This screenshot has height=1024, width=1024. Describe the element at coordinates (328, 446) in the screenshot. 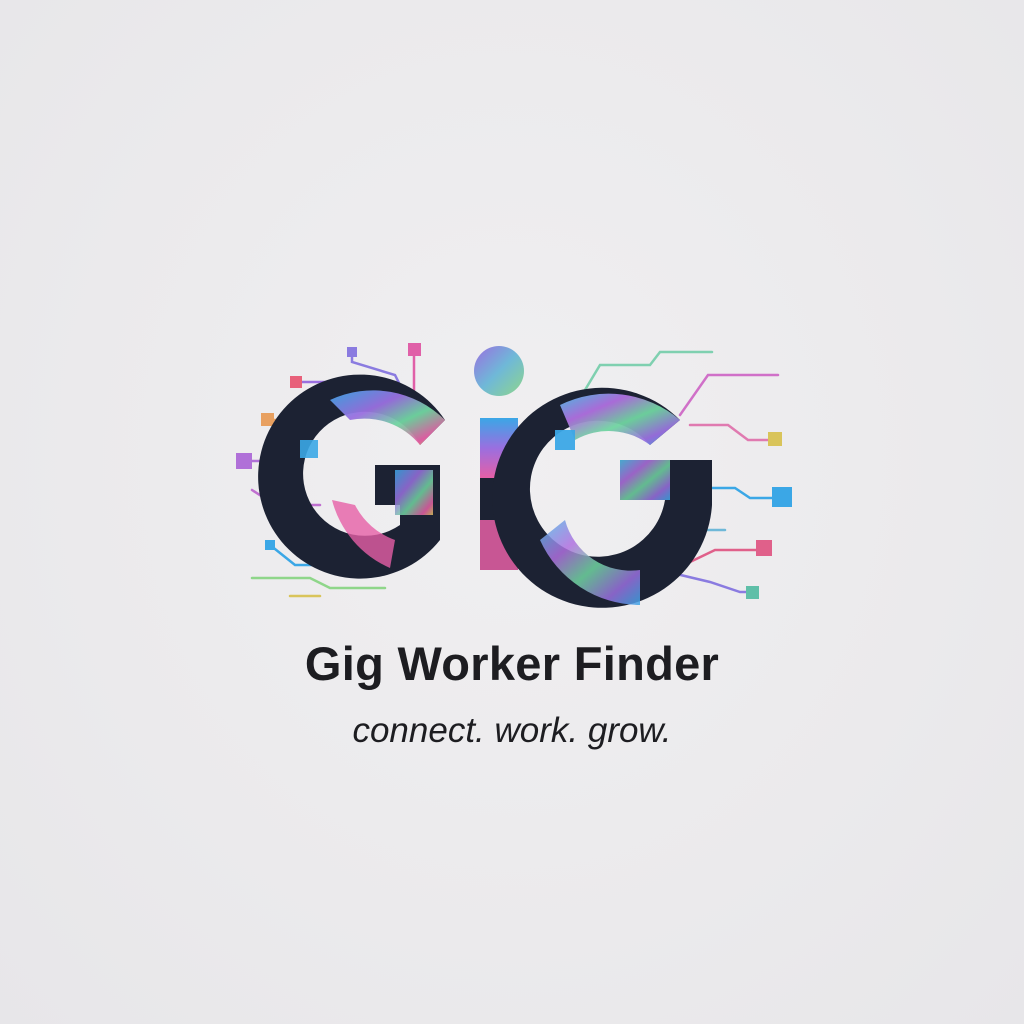

I see `left-circuit-nodes` at that location.